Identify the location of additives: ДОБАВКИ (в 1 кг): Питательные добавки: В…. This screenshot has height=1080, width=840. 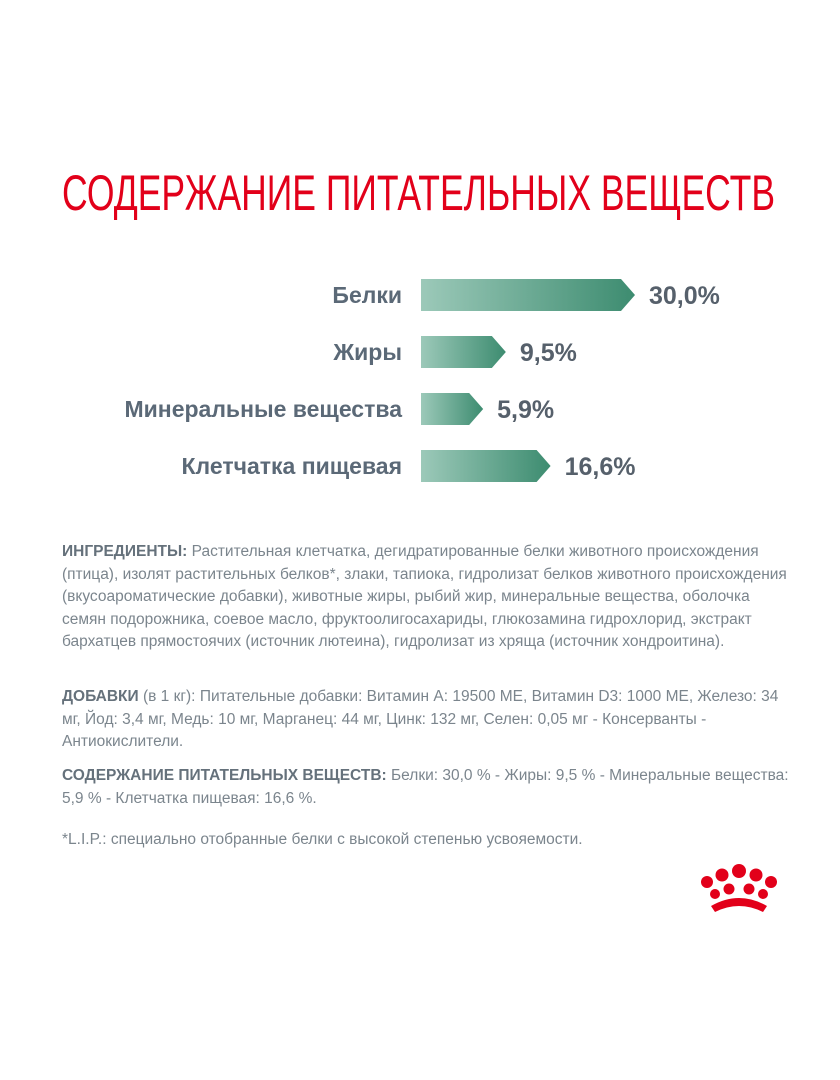
(427, 720).